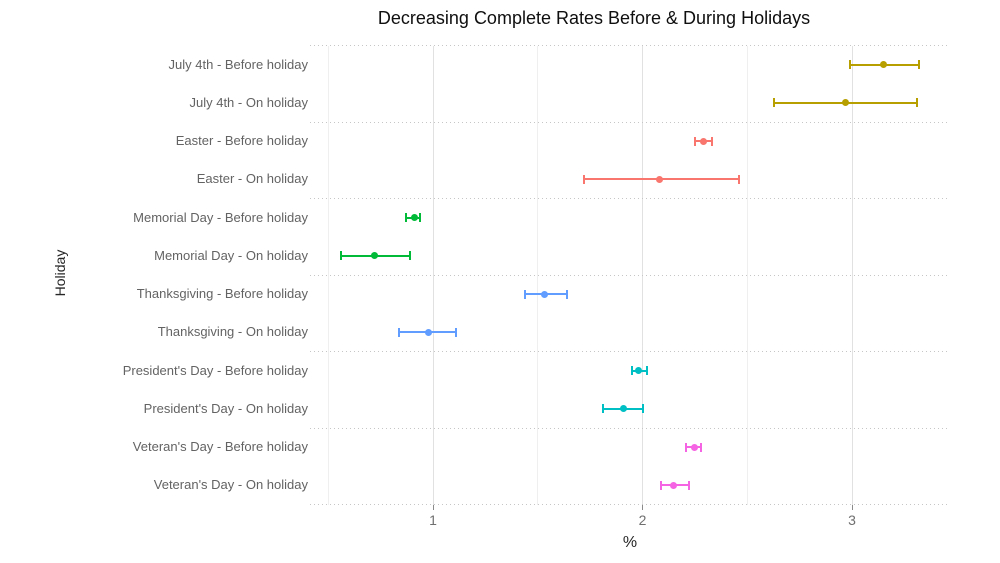  I want to click on x-axis-tick-label: 1, so click(433, 519).